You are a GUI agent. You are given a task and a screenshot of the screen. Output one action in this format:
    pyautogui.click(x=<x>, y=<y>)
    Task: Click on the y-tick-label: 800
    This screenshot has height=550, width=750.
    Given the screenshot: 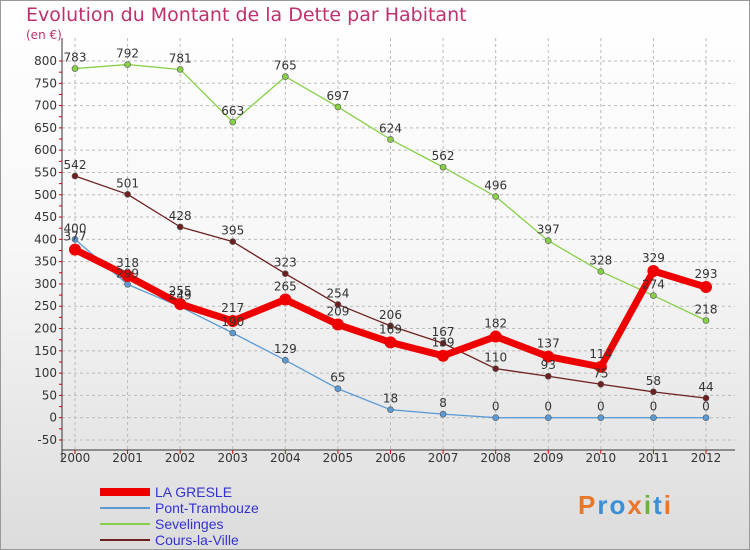 What is the action you would take?
    pyautogui.click(x=45, y=61)
    